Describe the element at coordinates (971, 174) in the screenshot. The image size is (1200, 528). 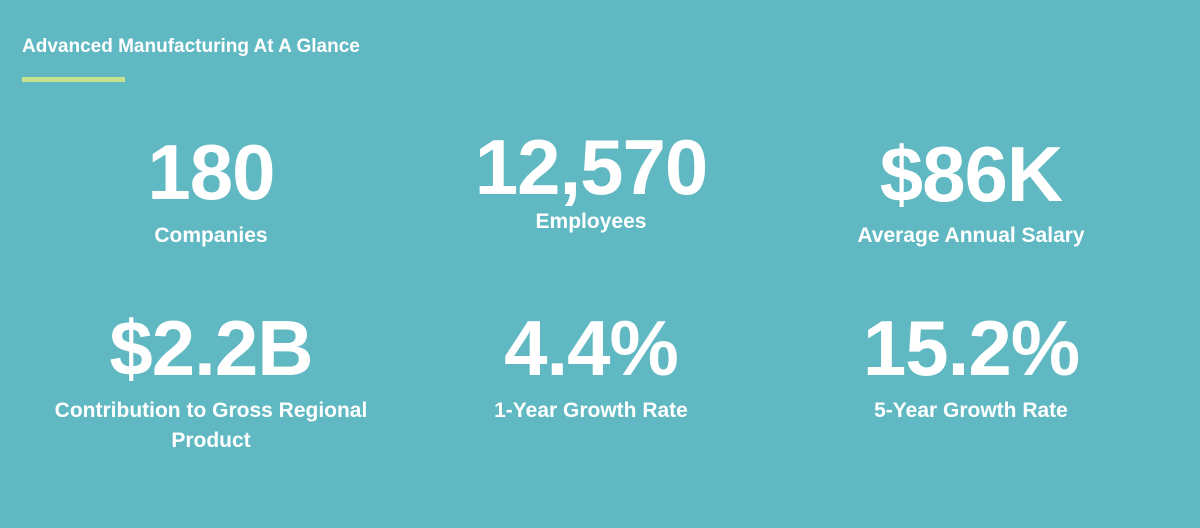
I see `stat-value: $86K` at that location.